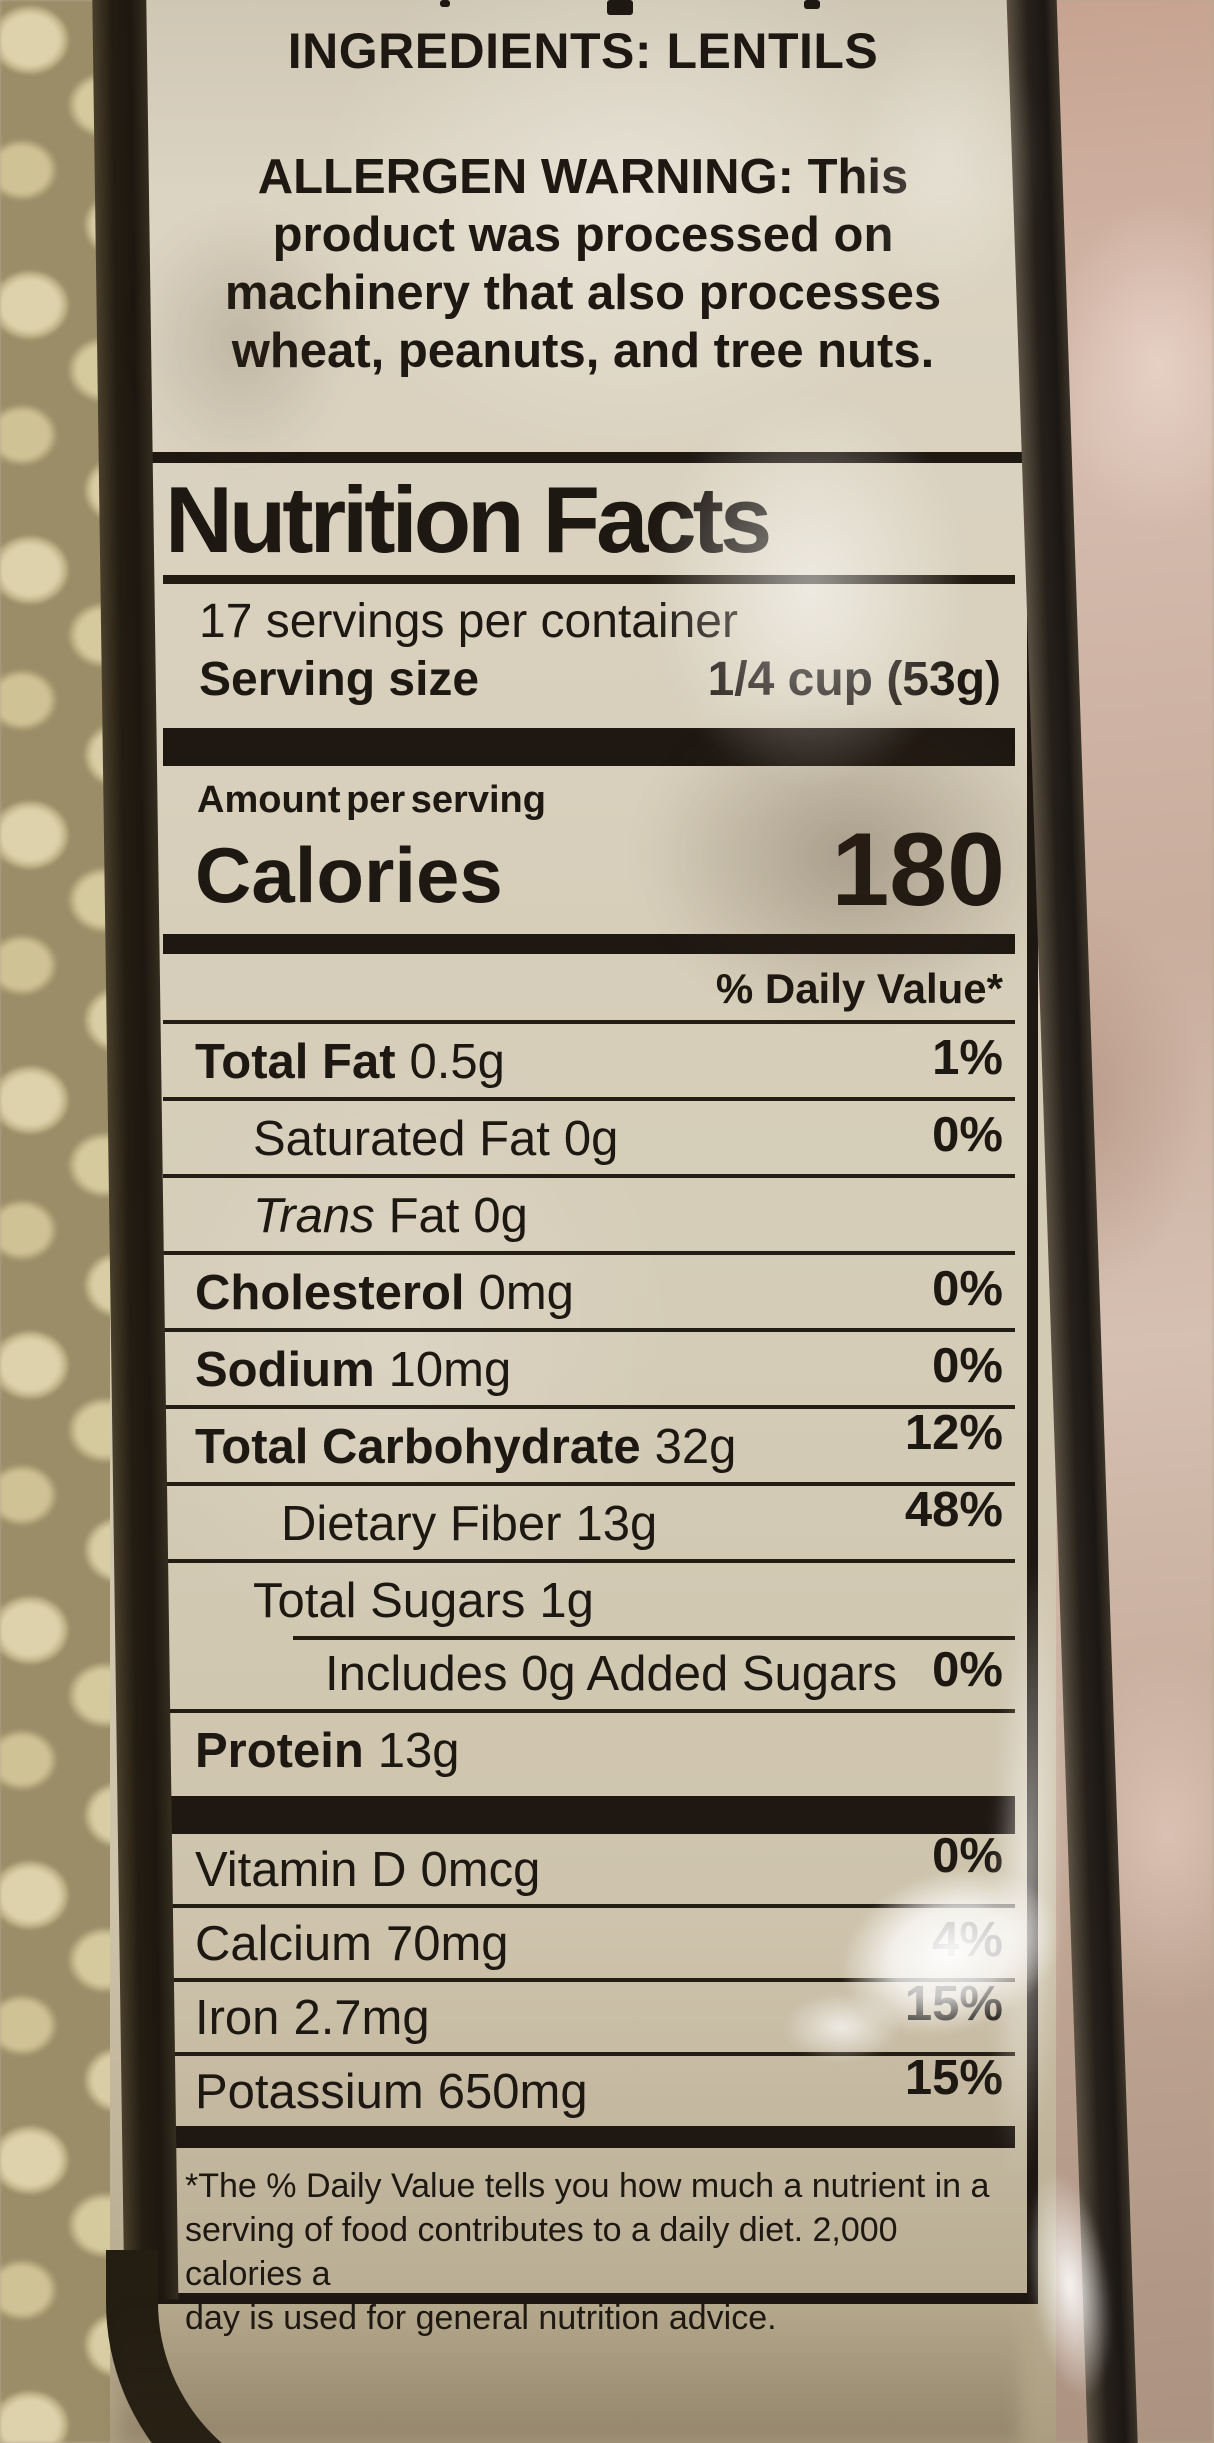  What do you see at coordinates (301, 1870) in the screenshot?
I see `nutrient-name: Vitamin D` at bounding box center [301, 1870].